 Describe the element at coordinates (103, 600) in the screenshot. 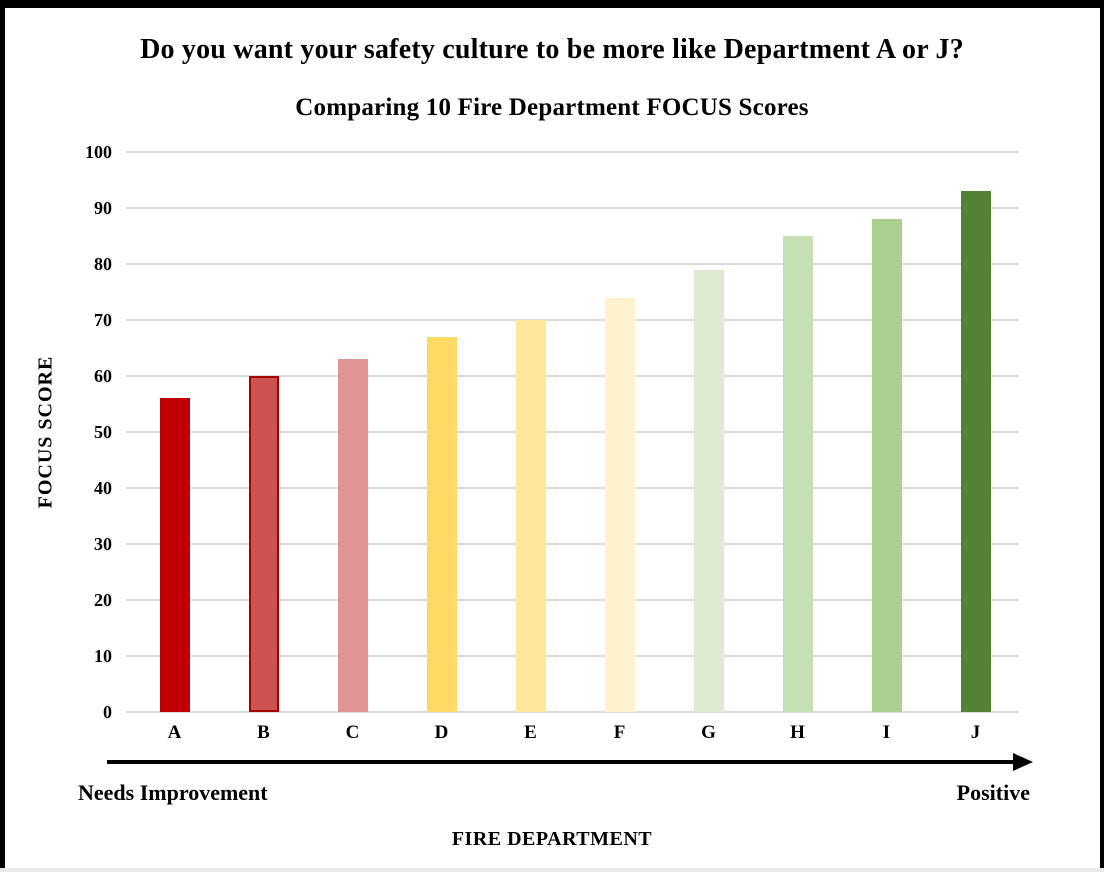

I see `y-tick-label-20: 20` at that location.